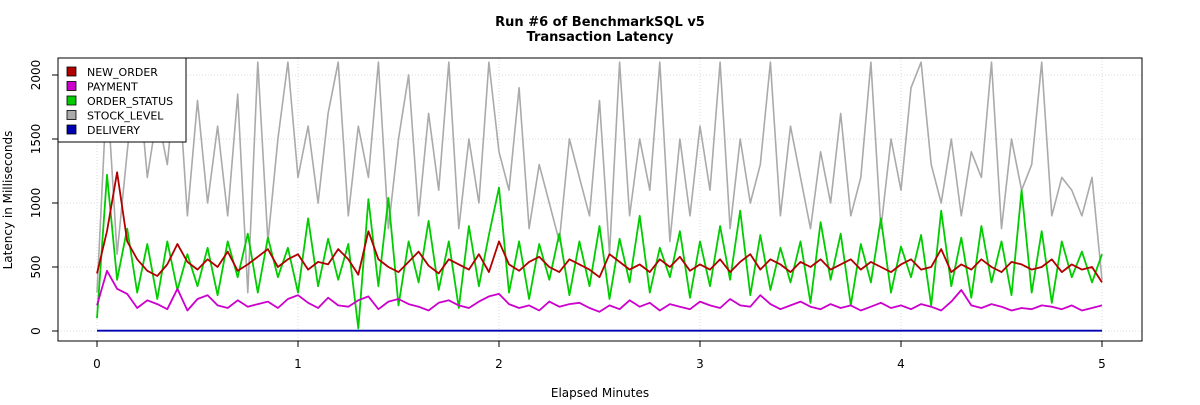 The width and height of the screenshot is (1200, 405). Describe the element at coordinates (601, 37) in the screenshot. I see `chart-subtitle: Transaction Latency` at that location.